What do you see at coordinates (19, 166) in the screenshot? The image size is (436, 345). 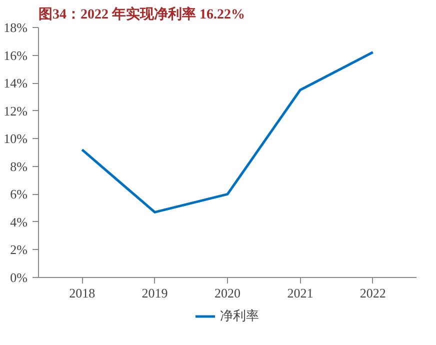 I see `y-tick-label: 8%` at bounding box center [19, 166].